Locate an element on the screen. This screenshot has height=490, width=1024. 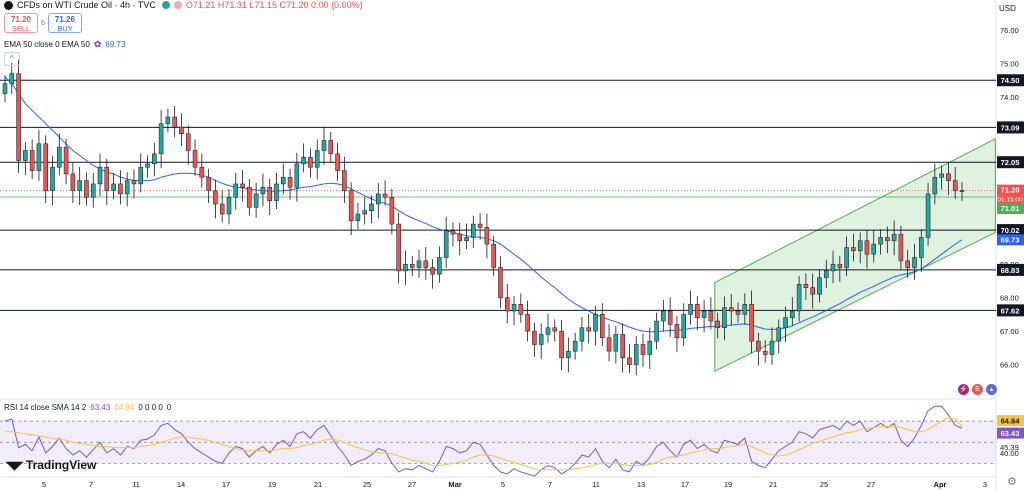
time-axis-tick: 27 is located at coordinates (871, 484).